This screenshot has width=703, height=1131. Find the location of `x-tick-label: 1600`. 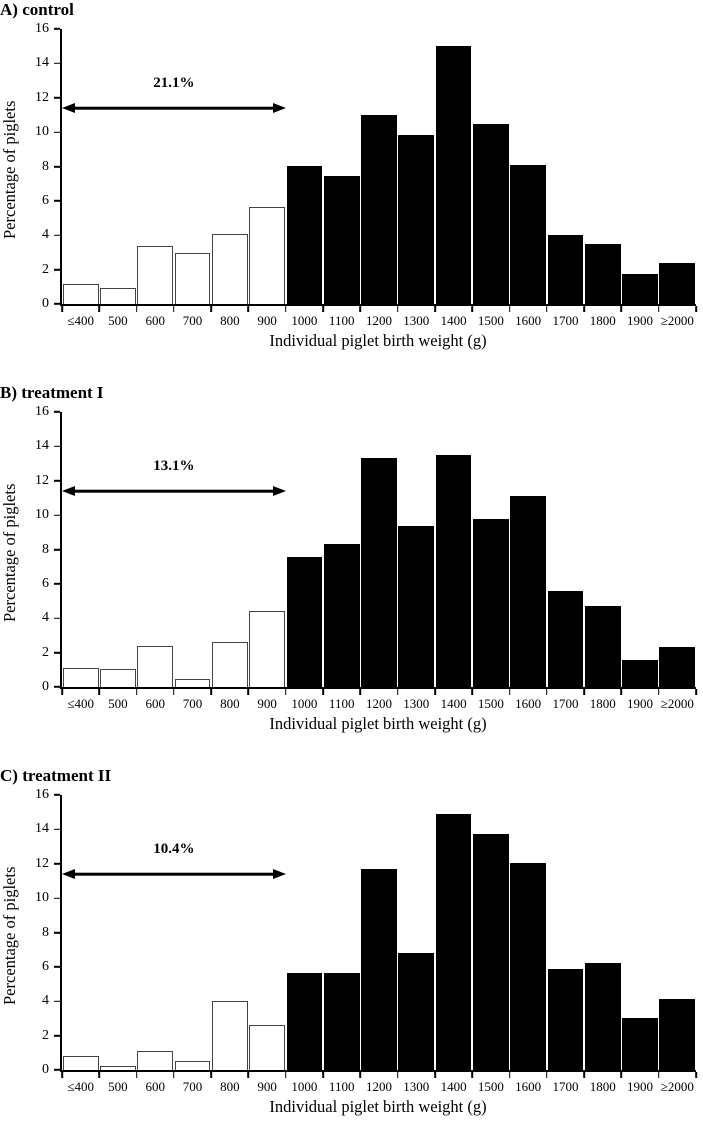

x-tick-label: 1600 is located at coordinates (528, 320).